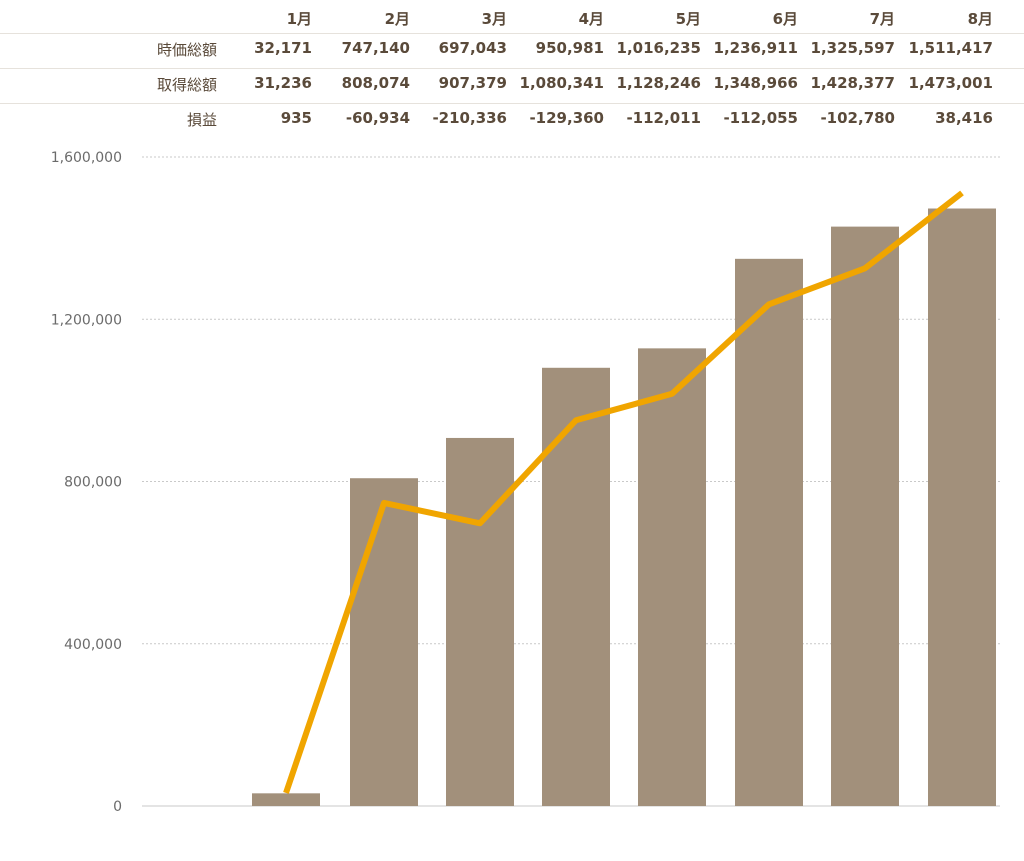 This screenshot has width=1024, height=861. I want to click on table-cell: 747,140, so click(375, 48).